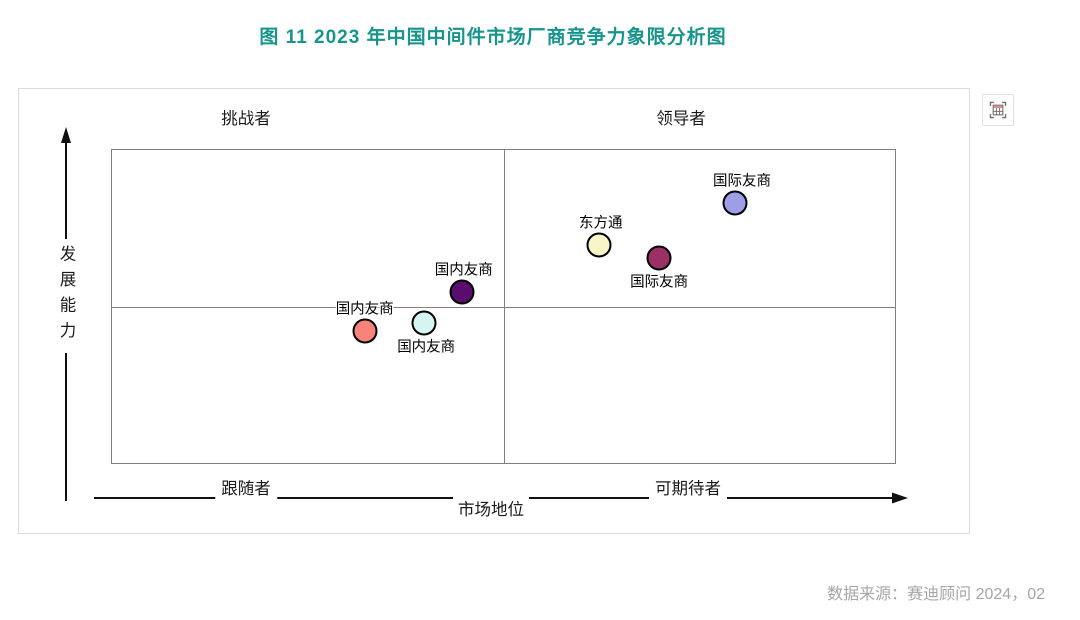 This screenshot has width=1080, height=620. I want to click on quadrant-divider-horizontal, so click(503, 307).